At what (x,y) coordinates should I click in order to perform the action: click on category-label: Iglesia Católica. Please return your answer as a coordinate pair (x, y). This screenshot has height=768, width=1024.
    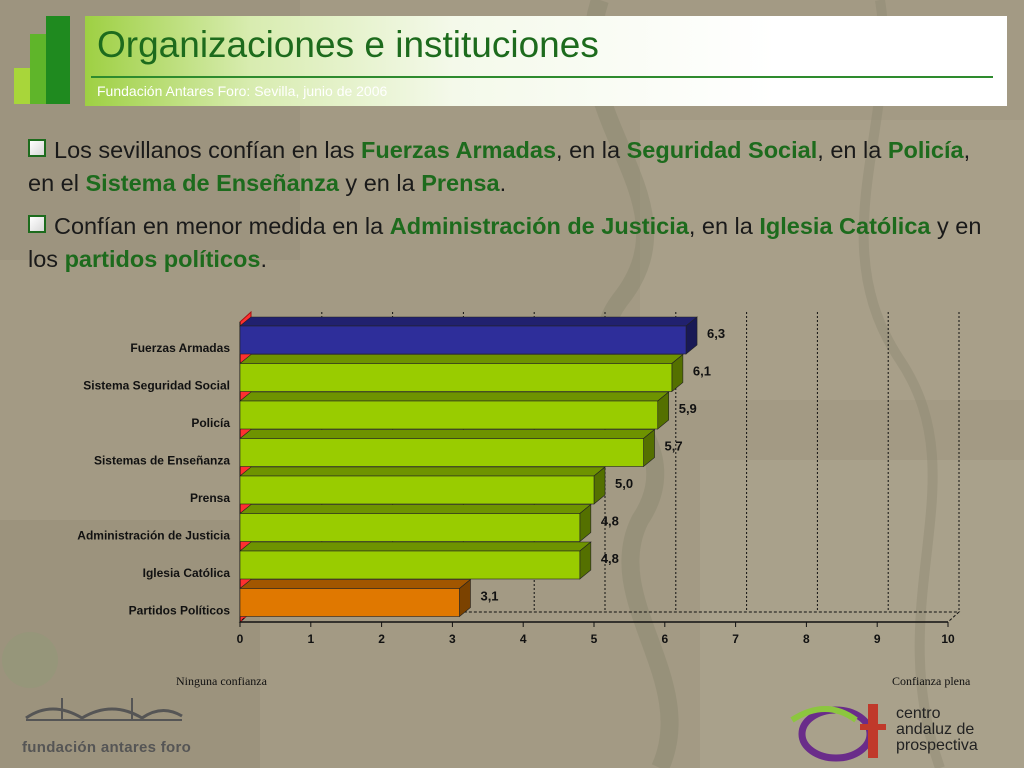
    Looking at the image, I should click on (187, 573).